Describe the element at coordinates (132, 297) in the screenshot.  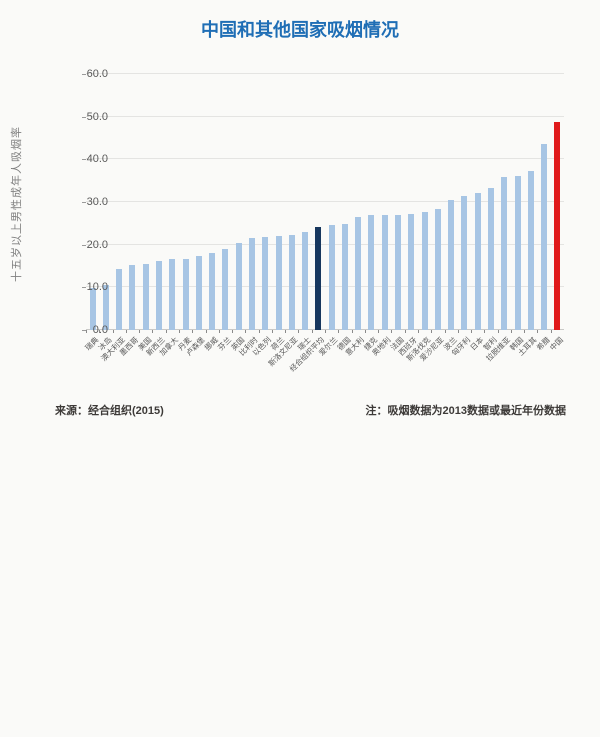
I see `bar-墨西哥` at that location.